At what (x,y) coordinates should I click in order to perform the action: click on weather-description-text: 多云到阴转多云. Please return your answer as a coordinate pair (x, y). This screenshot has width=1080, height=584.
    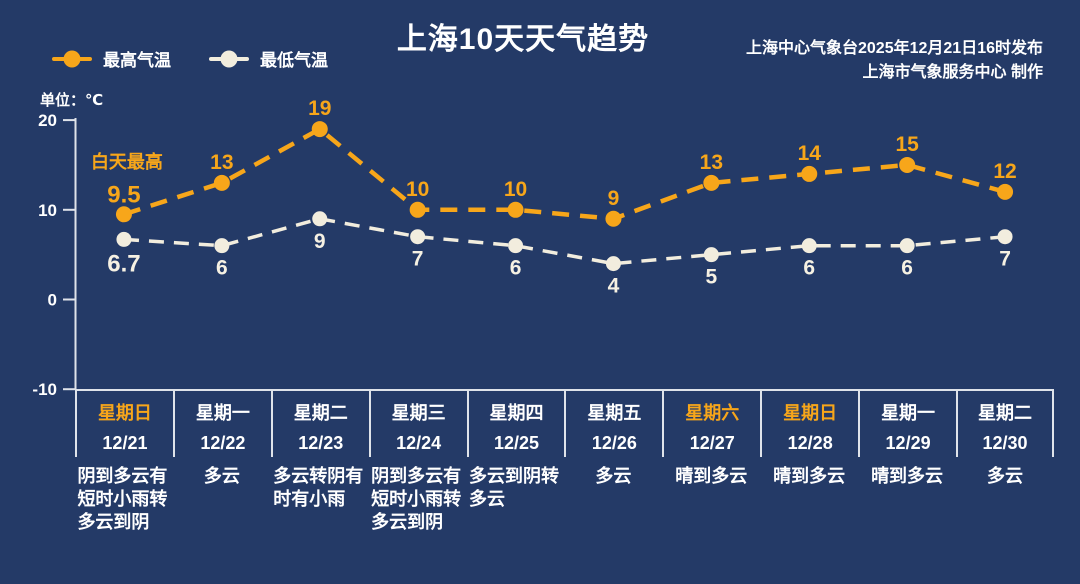
    Looking at the image, I should click on (514, 488).